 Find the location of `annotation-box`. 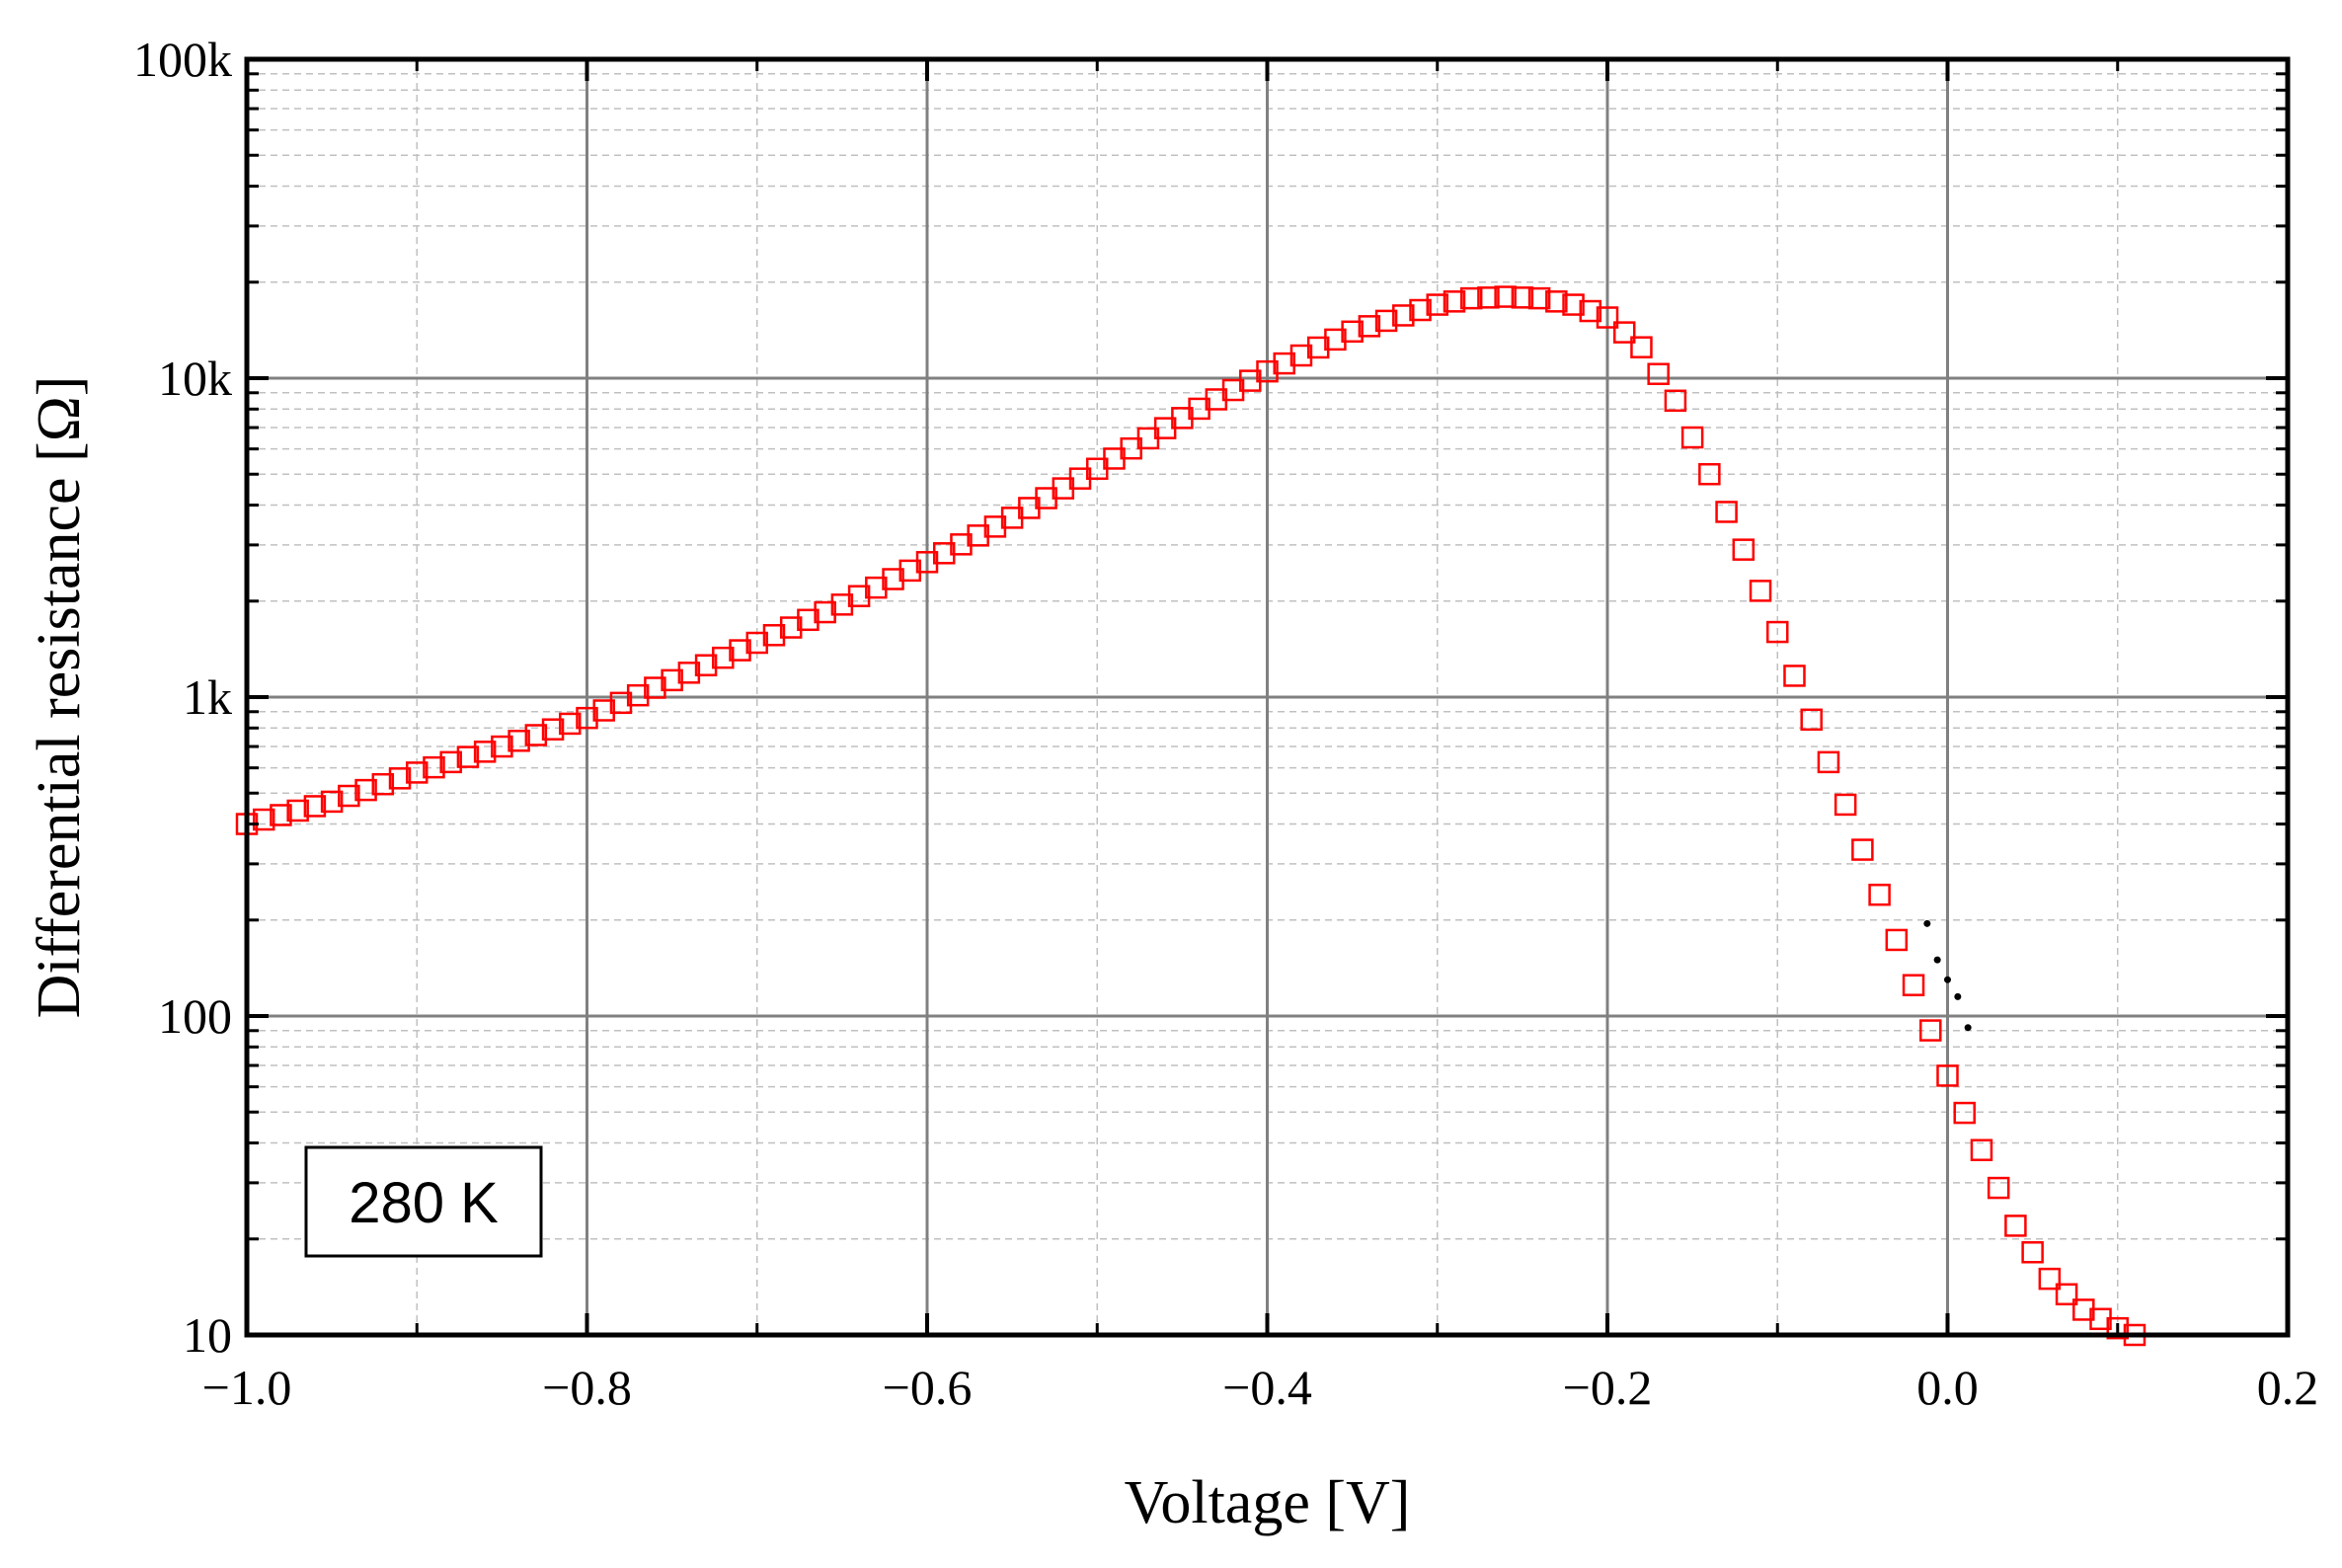

annotation-box is located at coordinates (423, 1201).